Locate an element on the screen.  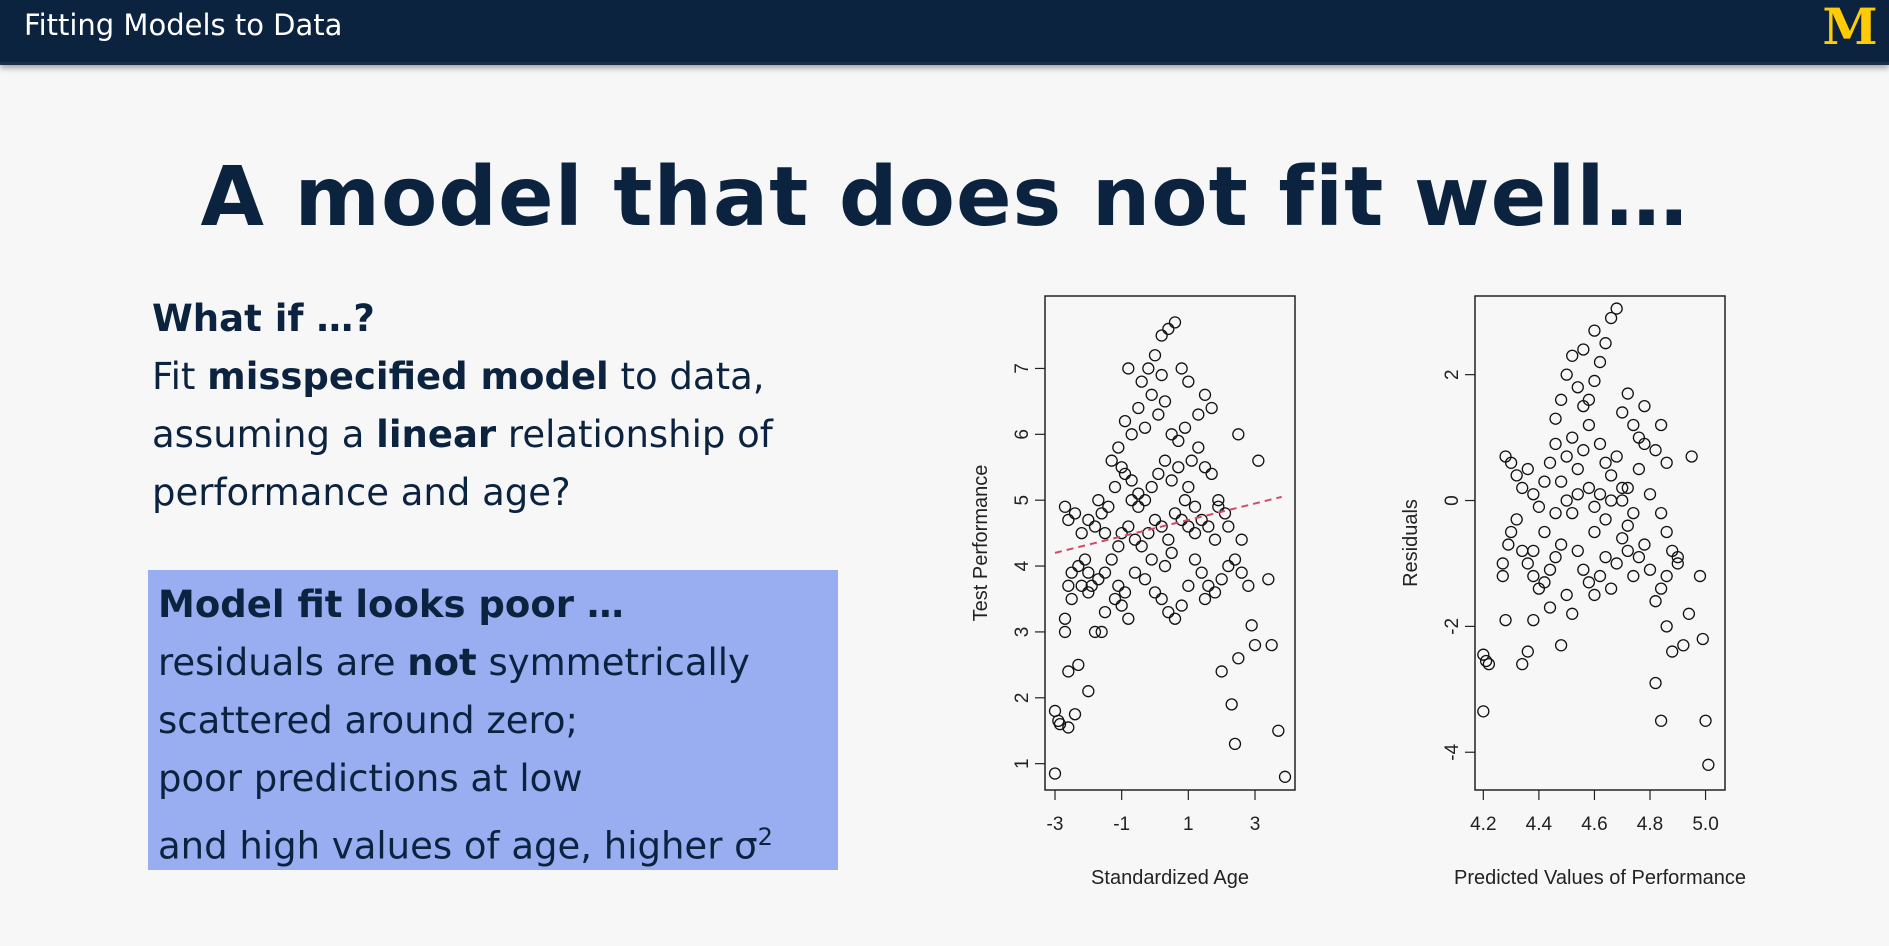
x-tick-label: 4.4 is located at coordinates (1539, 824).